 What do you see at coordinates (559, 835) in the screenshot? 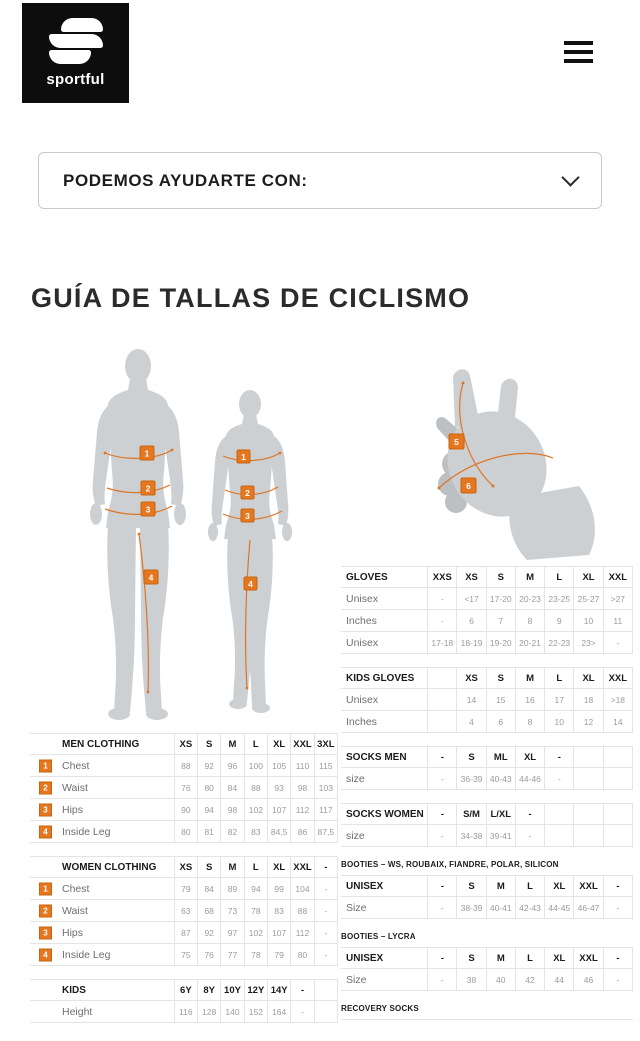
I see `cell-value` at bounding box center [559, 835].